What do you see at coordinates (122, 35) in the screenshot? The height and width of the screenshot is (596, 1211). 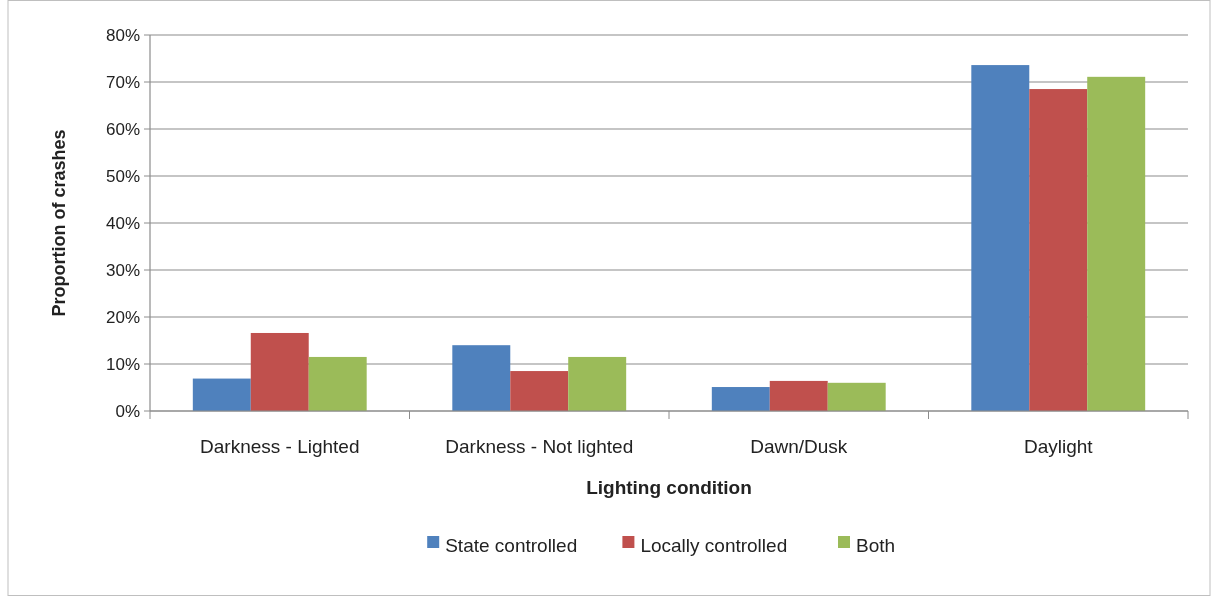 I see `y-tick-label: 80%` at bounding box center [122, 35].